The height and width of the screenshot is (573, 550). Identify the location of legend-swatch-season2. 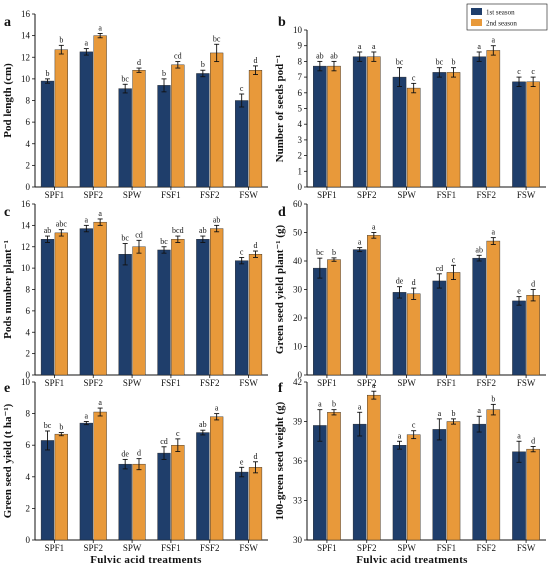
(476, 22).